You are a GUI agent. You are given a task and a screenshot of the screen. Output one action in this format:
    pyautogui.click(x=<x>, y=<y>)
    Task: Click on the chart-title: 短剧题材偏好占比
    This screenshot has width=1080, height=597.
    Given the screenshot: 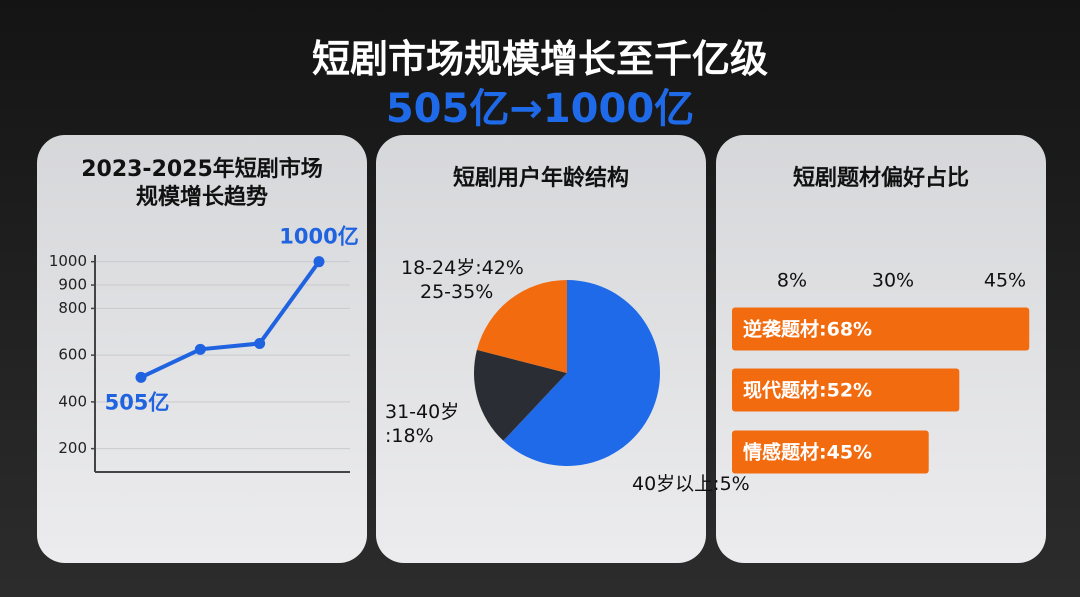 What is the action you would take?
    pyautogui.click(x=880, y=178)
    